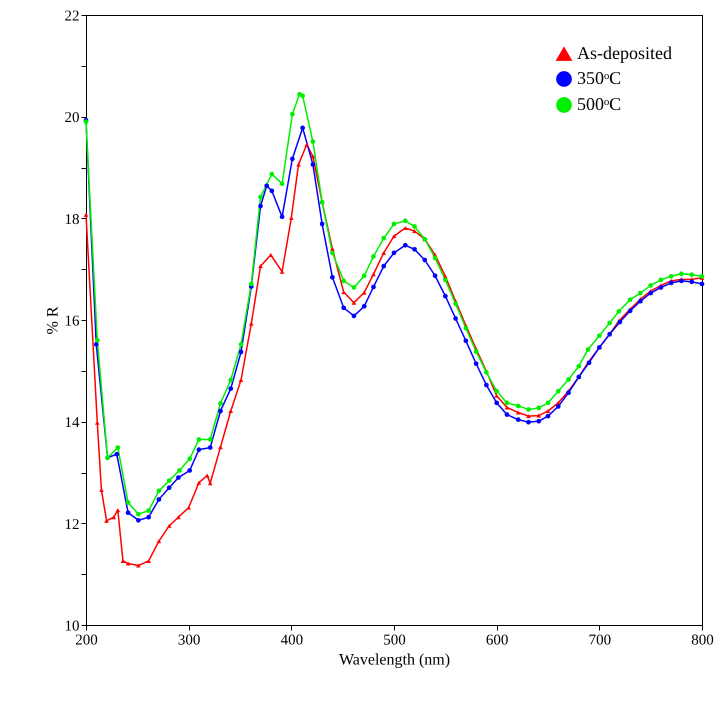 The image size is (717, 702). I want to click on y-tick-label: 10, so click(72, 626).